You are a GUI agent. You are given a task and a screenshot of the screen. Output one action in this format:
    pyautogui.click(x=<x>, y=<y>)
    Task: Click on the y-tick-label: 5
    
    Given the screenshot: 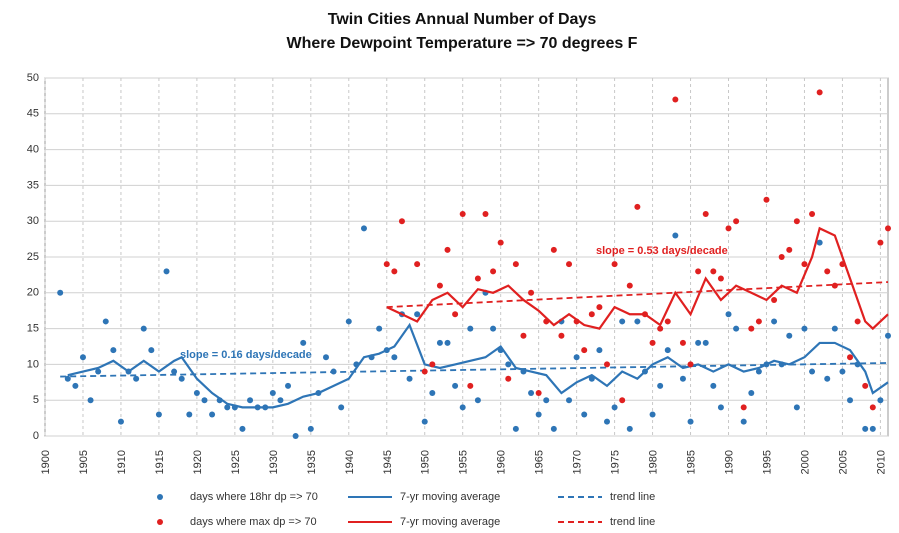 What is the action you would take?
    pyautogui.click(x=36, y=400)
    